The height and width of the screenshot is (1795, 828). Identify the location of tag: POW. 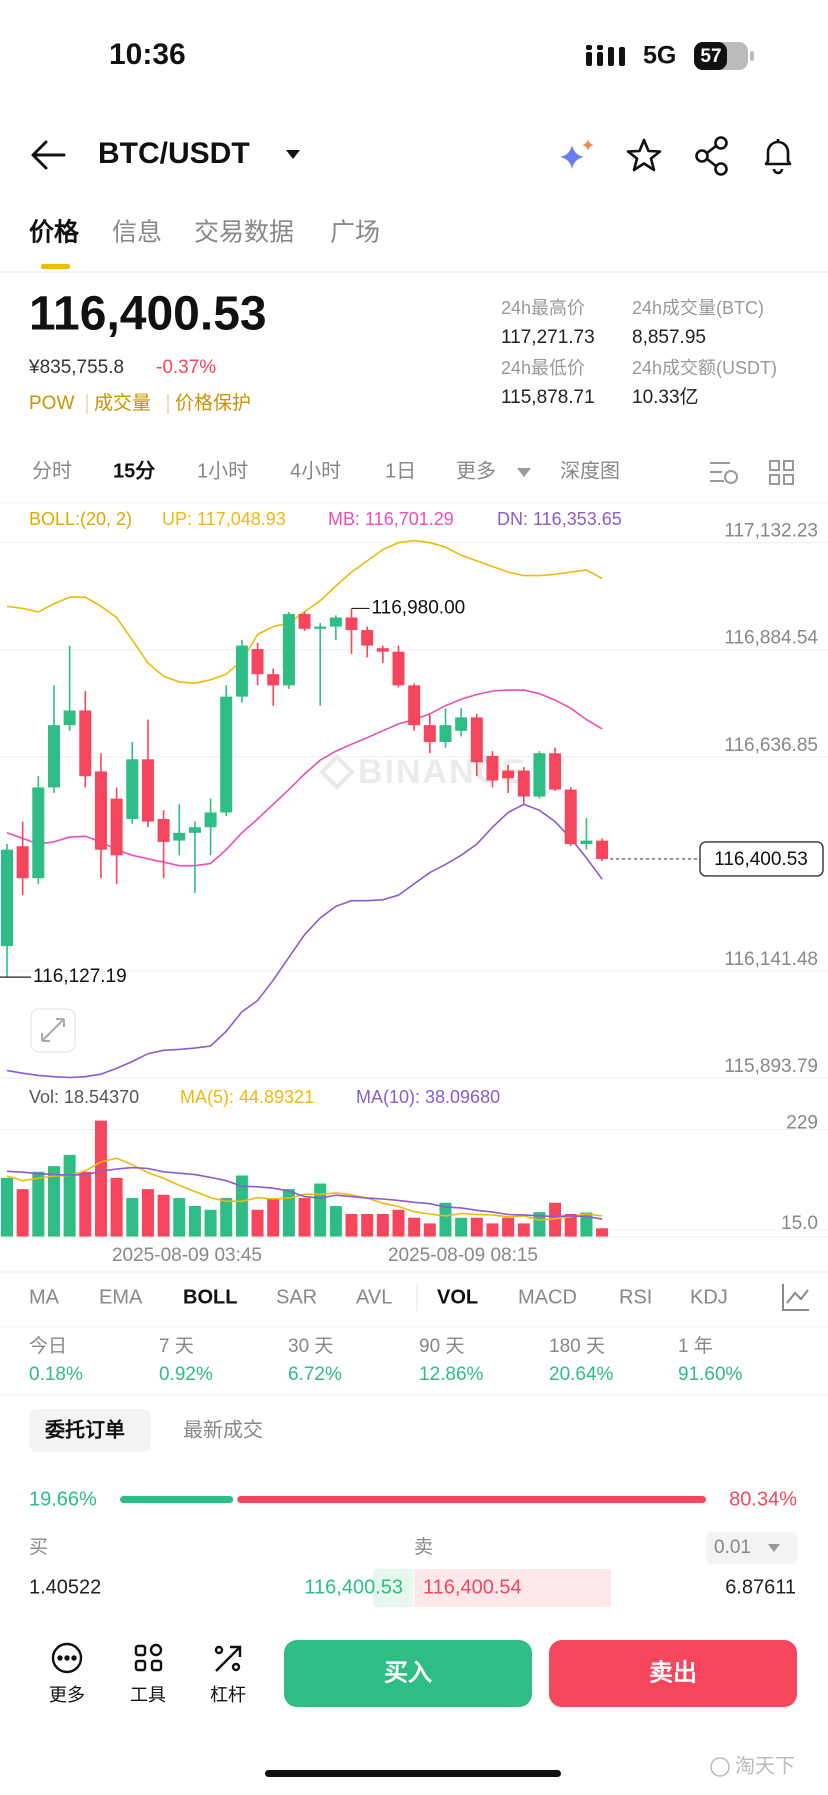
(51, 403).